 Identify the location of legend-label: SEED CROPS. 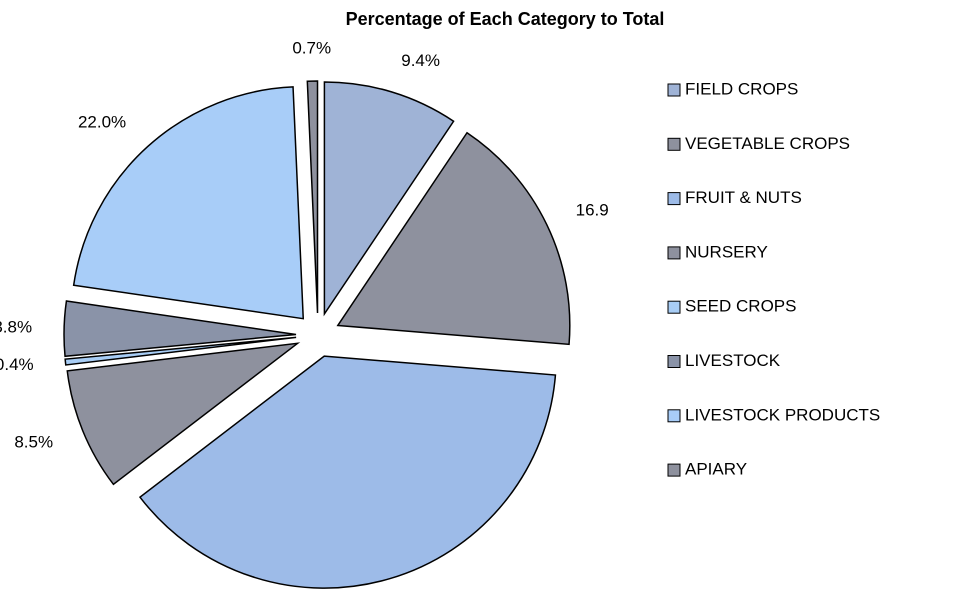
(740, 306).